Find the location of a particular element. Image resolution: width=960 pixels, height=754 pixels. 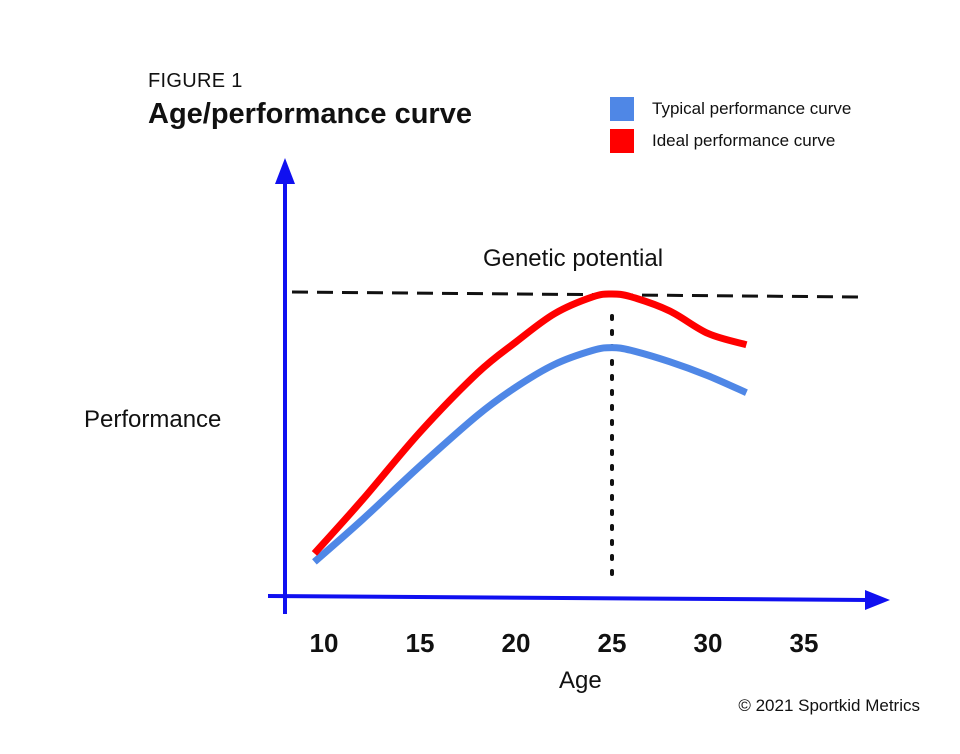

legend-item-ideal: Ideal performance curve is located at coordinates (730, 141).